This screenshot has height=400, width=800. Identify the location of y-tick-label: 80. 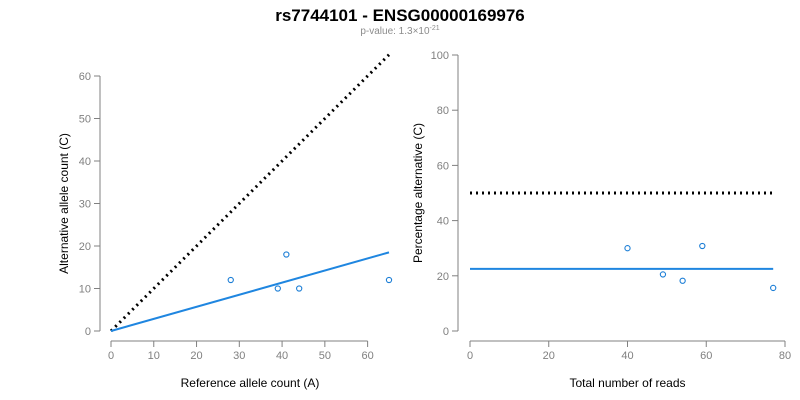
(443, 111).